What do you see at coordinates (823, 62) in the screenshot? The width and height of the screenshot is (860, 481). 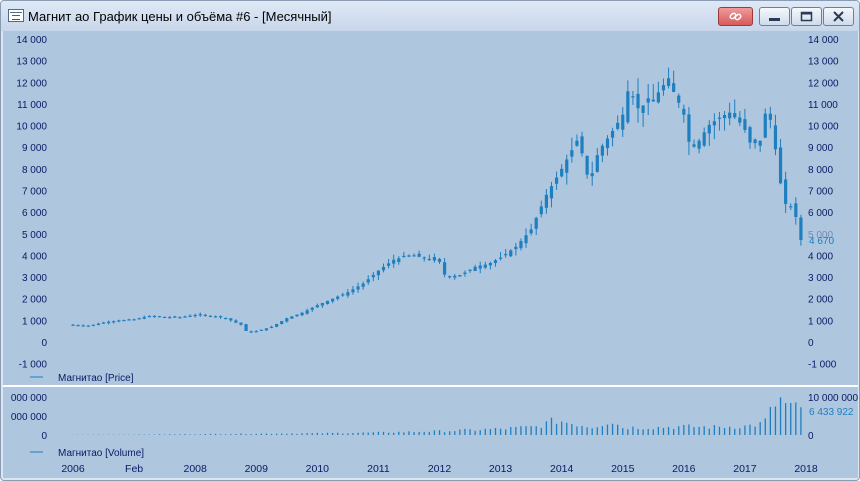 I see `price-tick-right: 13 000` at bounding box center [823, 62].